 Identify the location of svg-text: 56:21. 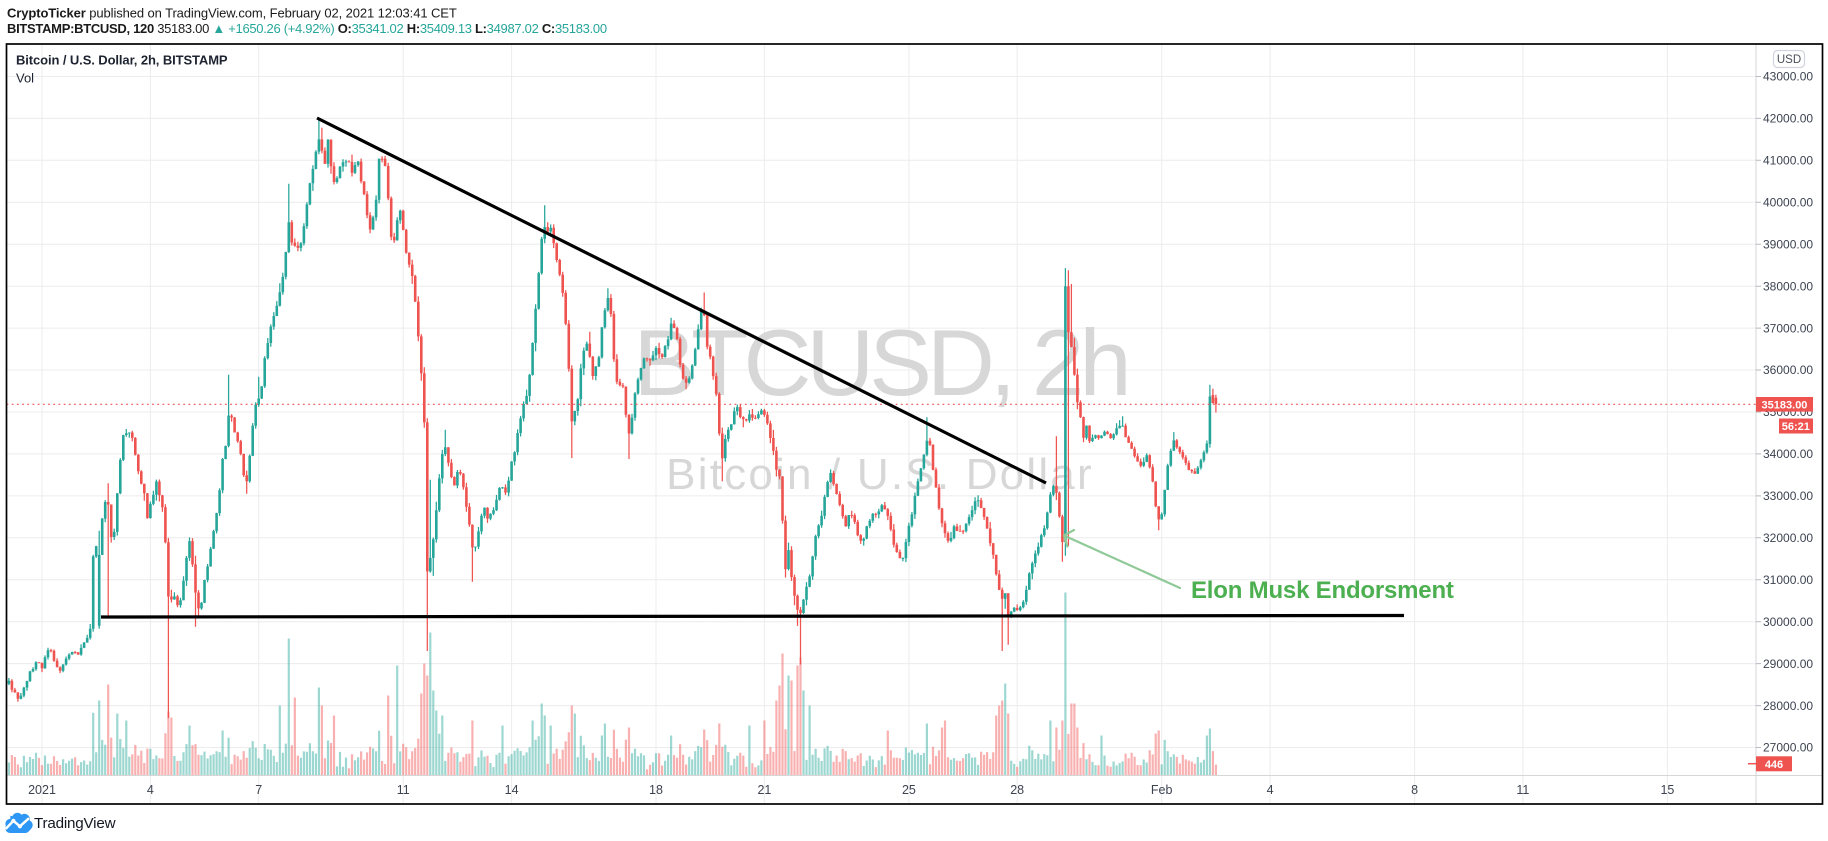
(1796, 427).